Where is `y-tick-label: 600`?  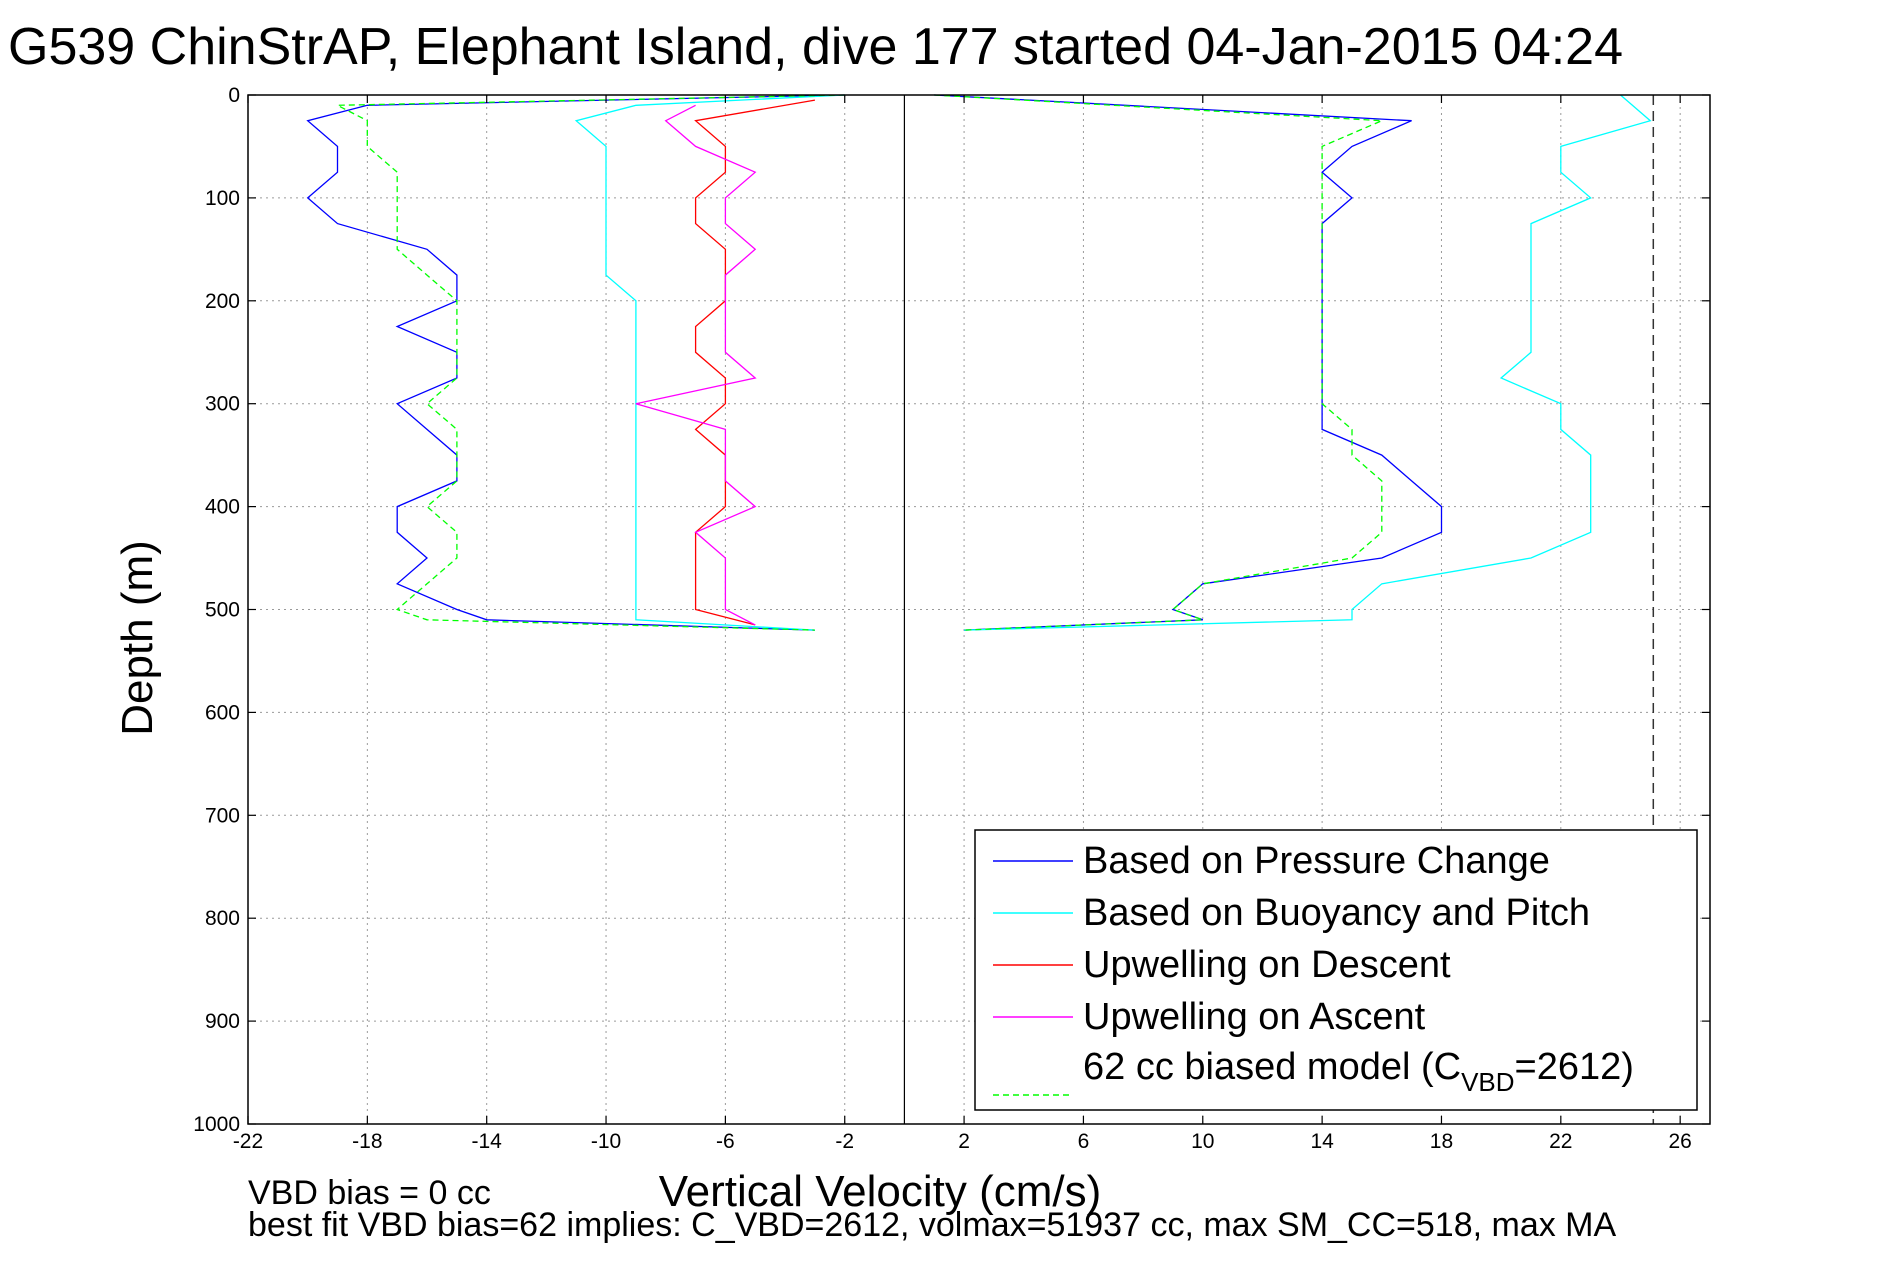
y-tick-label: 600 is located at coordinates (222, 712).